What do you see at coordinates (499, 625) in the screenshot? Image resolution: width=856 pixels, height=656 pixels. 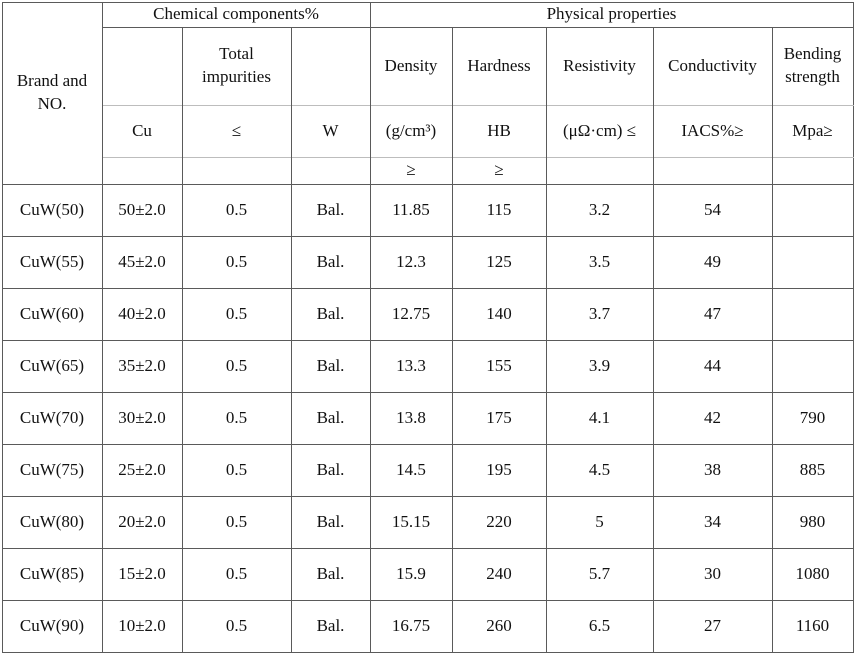 I see `hardness-cell: 260` at bounding box center [499, 625].